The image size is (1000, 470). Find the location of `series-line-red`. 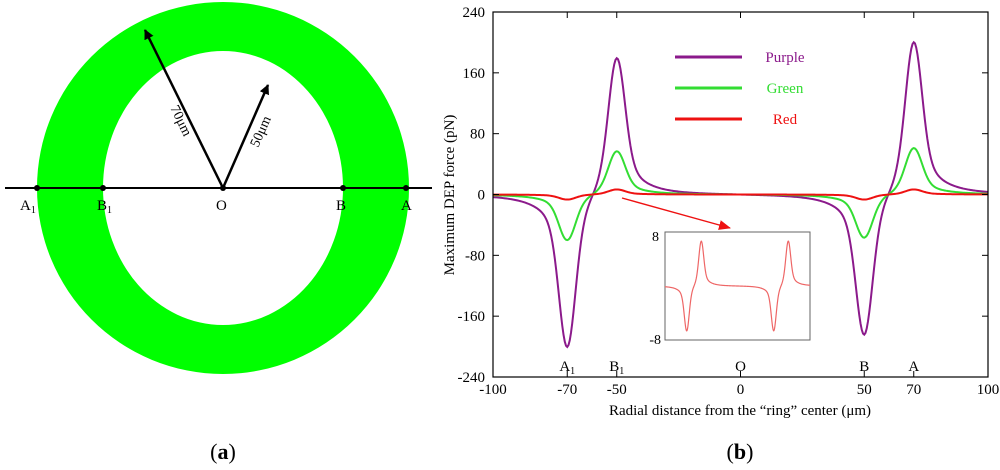

series-line-red is located at coordinates (740, 194).